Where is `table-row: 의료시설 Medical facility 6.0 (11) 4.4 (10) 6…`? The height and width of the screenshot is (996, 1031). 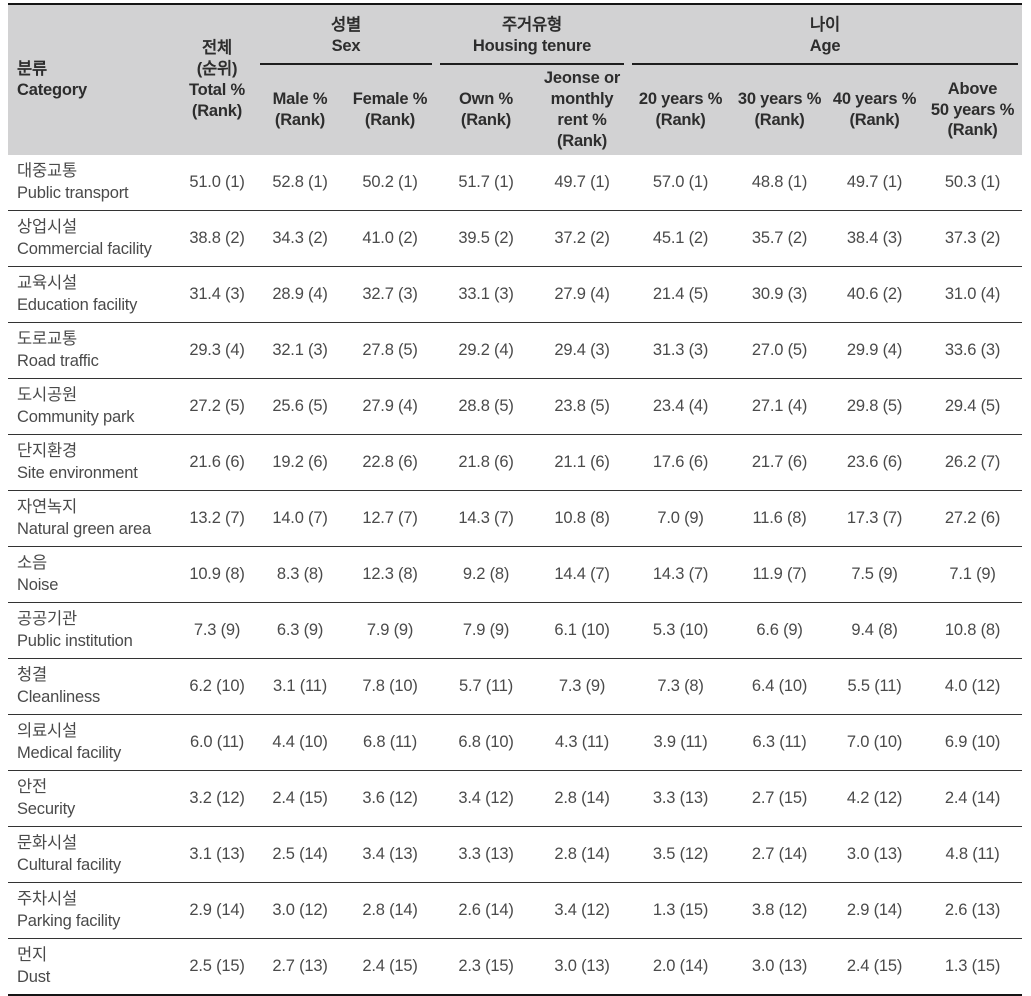 table-row: 의료시설 Medical facility 6.0 (11) 4.4 (10) 6… is located at coordinates (515, 742).